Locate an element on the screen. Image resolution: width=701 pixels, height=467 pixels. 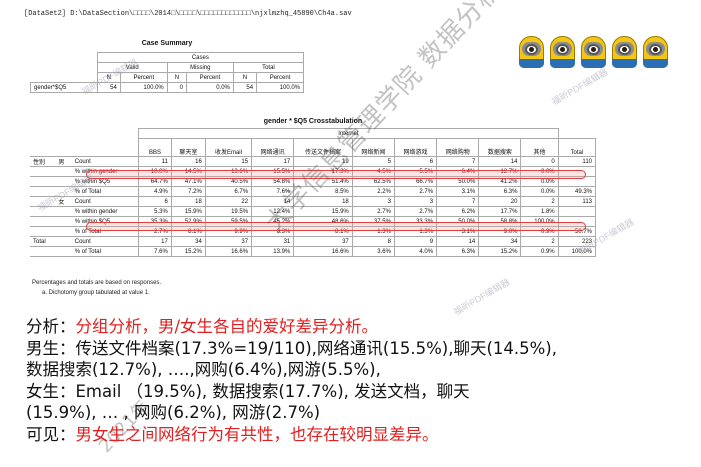
cell-value: 3.1% is located at coordinates (458, 191).